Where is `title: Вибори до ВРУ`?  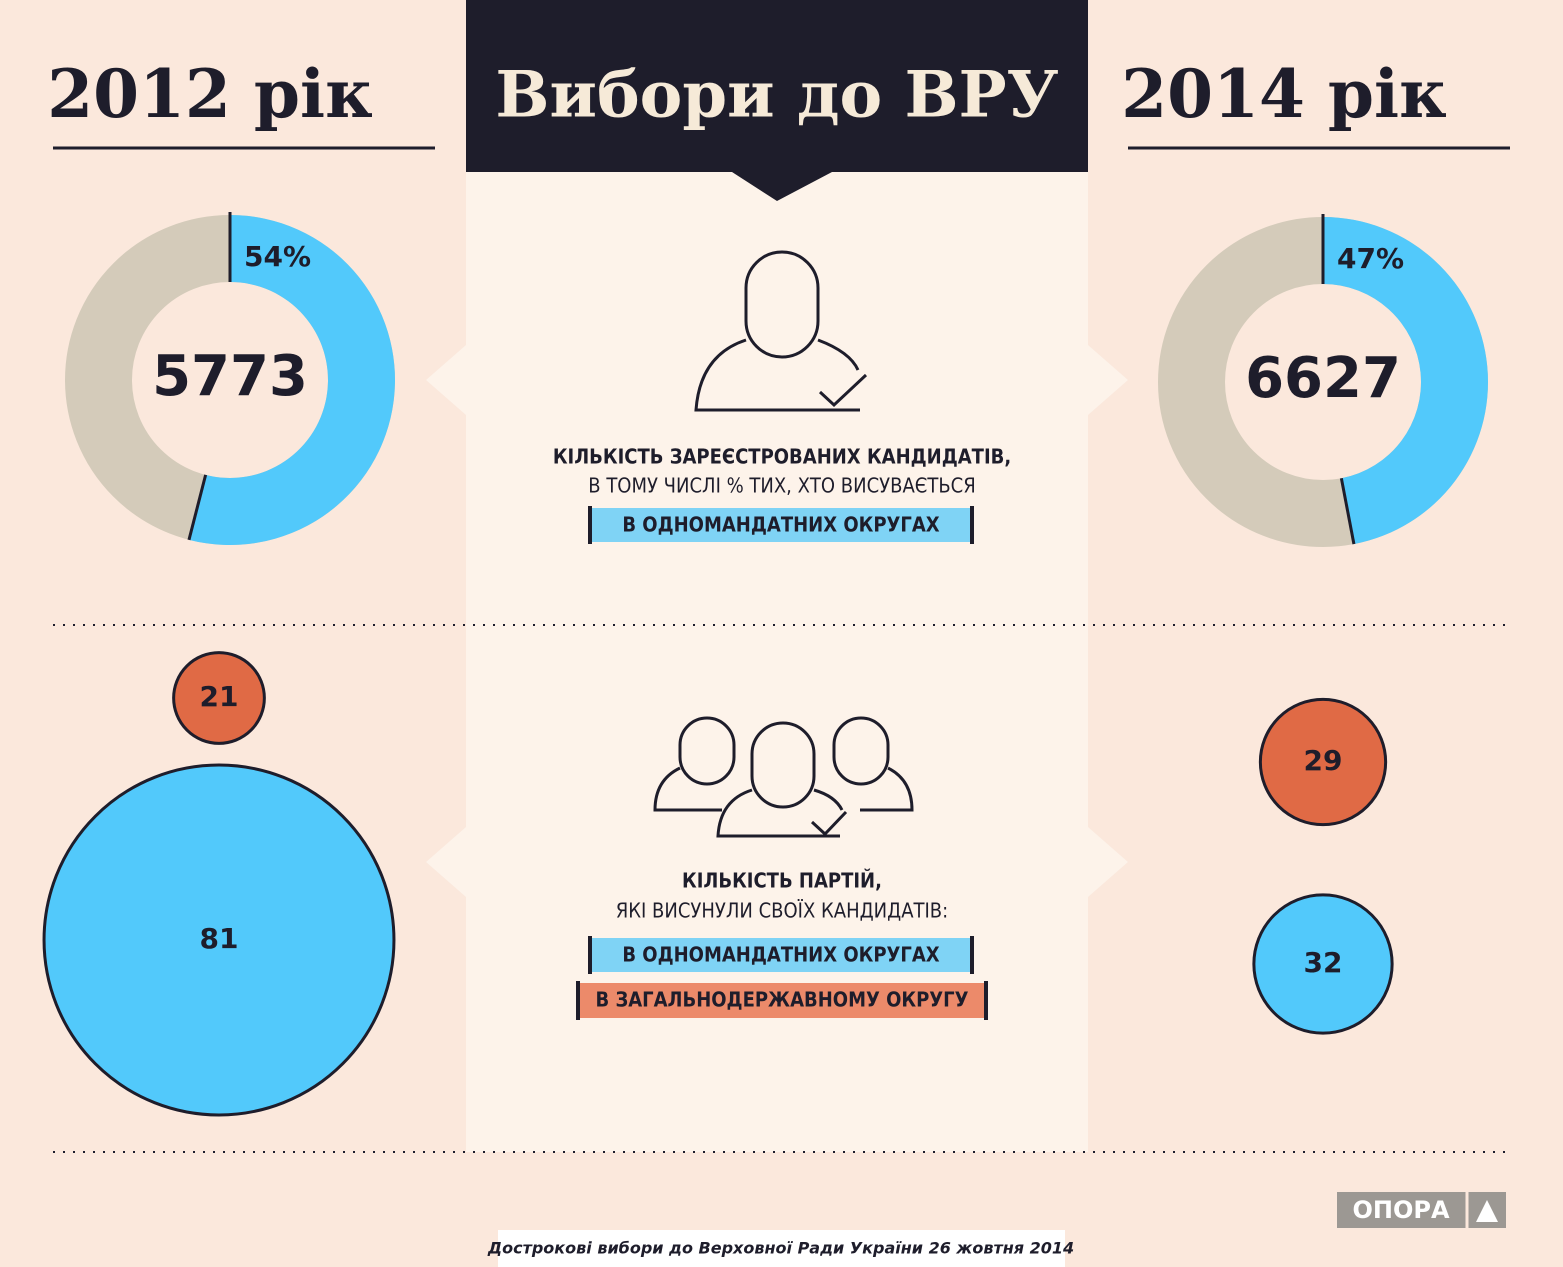
title: Вибори до ВРУ is located at coordinates (776, 95).